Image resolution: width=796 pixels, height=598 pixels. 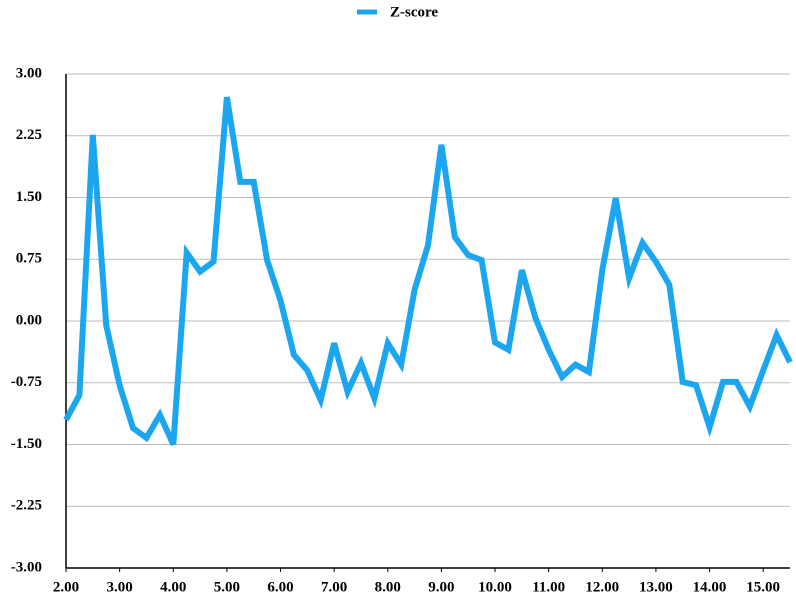 What do you see at coordinates (66, 587) in the screenshot?
I see `x-tick-label: 2.00` at bounding box center [66, 587].